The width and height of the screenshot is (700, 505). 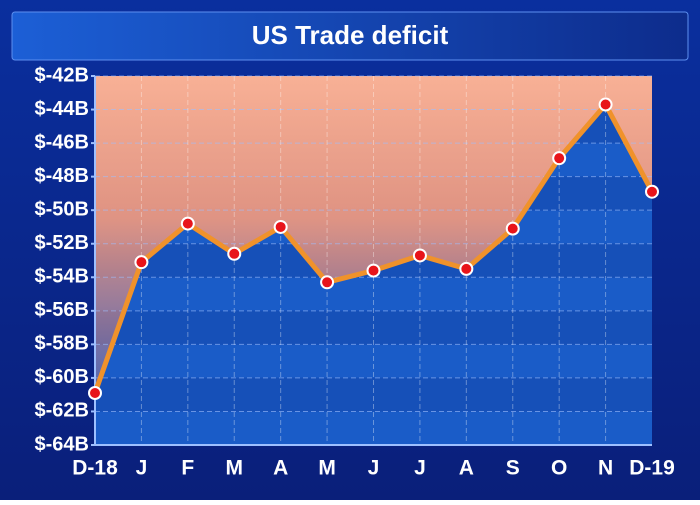 I want to click on x-tick-label: F, so click(x=187, y=468).